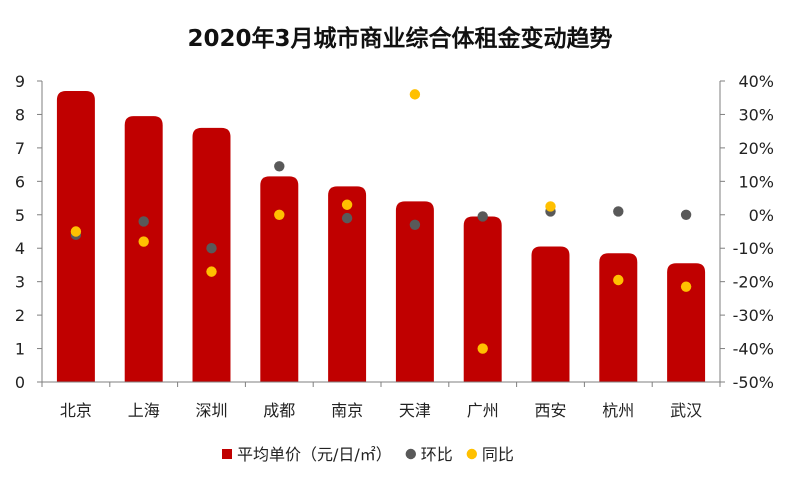 This screenshot has height=490, width=800. I want to click on left-axis-ticks: 0 1 2 3 4 5 6 7 8 9, so click(28, 232).